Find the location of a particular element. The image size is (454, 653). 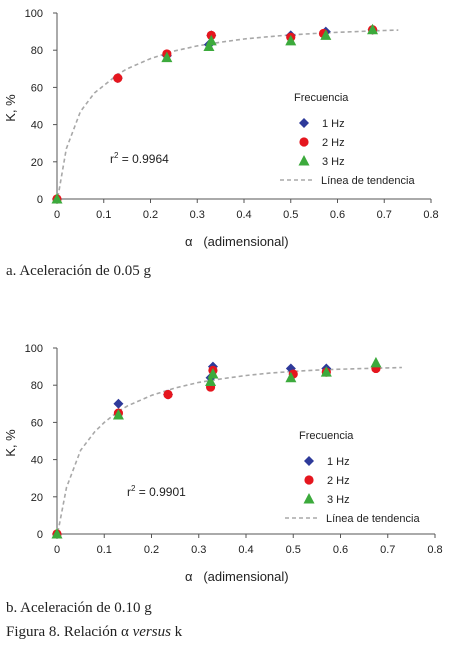

figure-caption-suffix: k is located at coordinates (176, 632).